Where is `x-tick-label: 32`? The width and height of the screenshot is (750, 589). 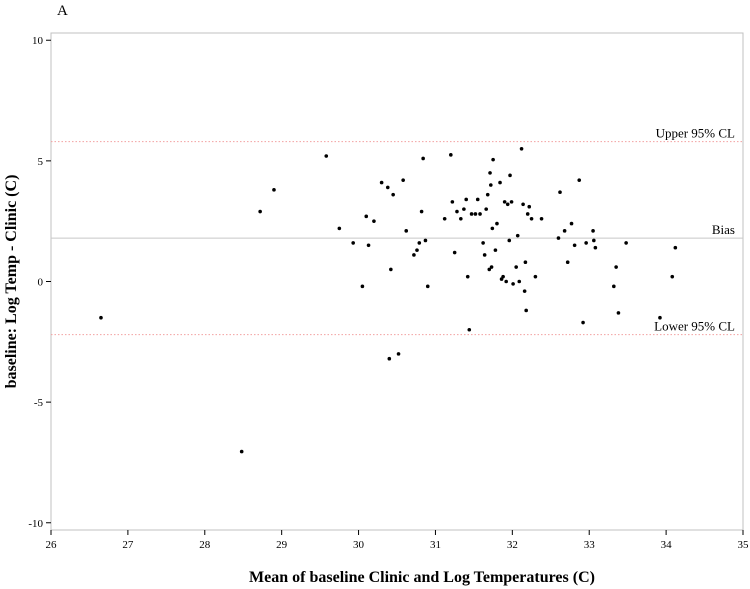 x-tick-label: 32 is located at coordinates (512, 545).